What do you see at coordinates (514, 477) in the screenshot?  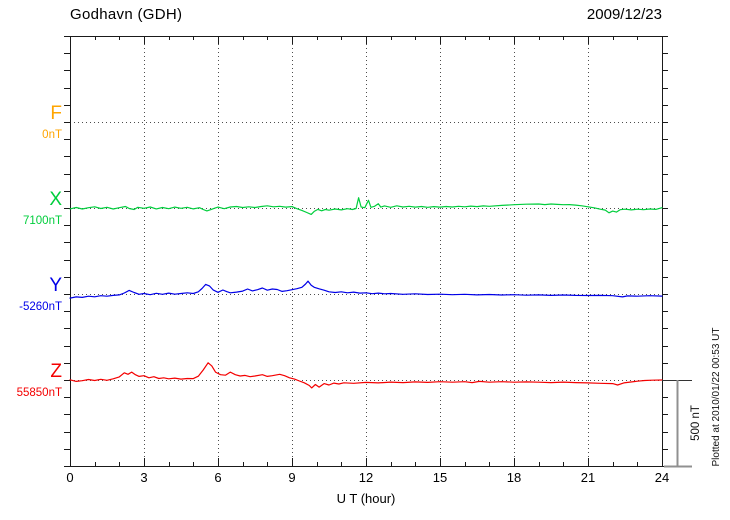 I see `x-tick-label-18: 18` at bounding box center [514, 477].